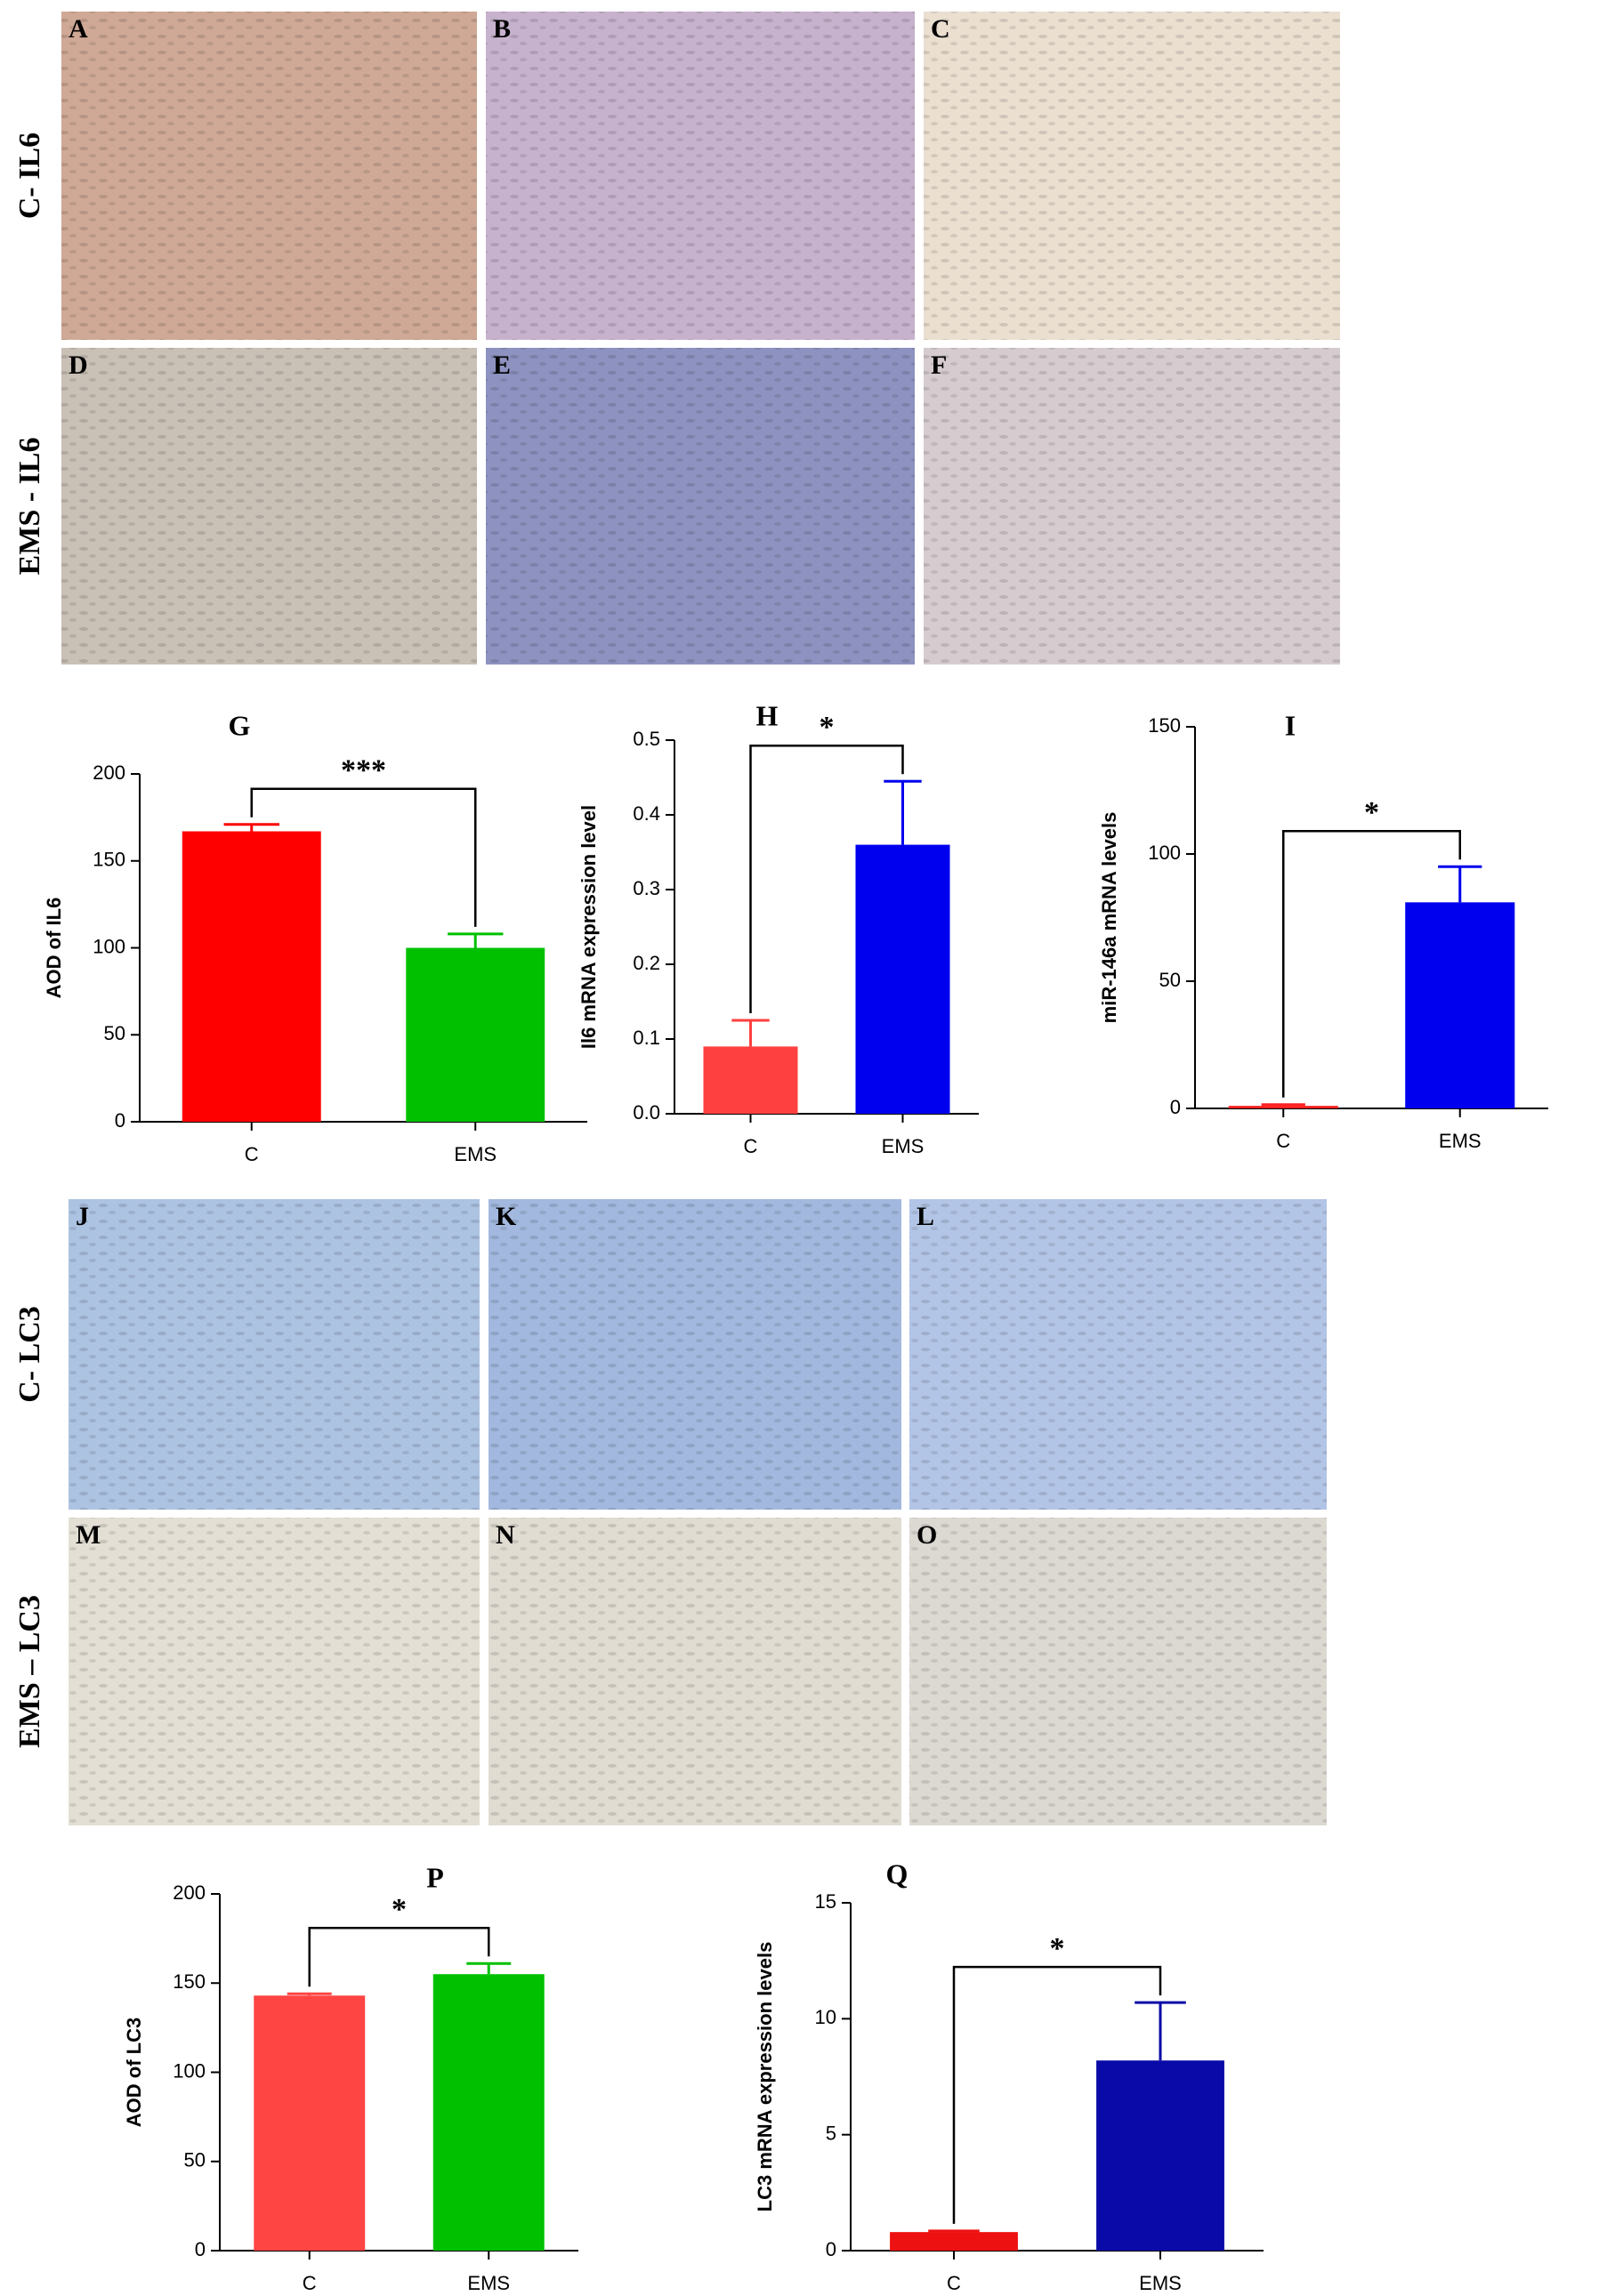 The width and height of the screenshot is (1599, 2296). Describe the element at coordinates (939, 365) in the screenshot. I see `panel-letter: F` at that location.